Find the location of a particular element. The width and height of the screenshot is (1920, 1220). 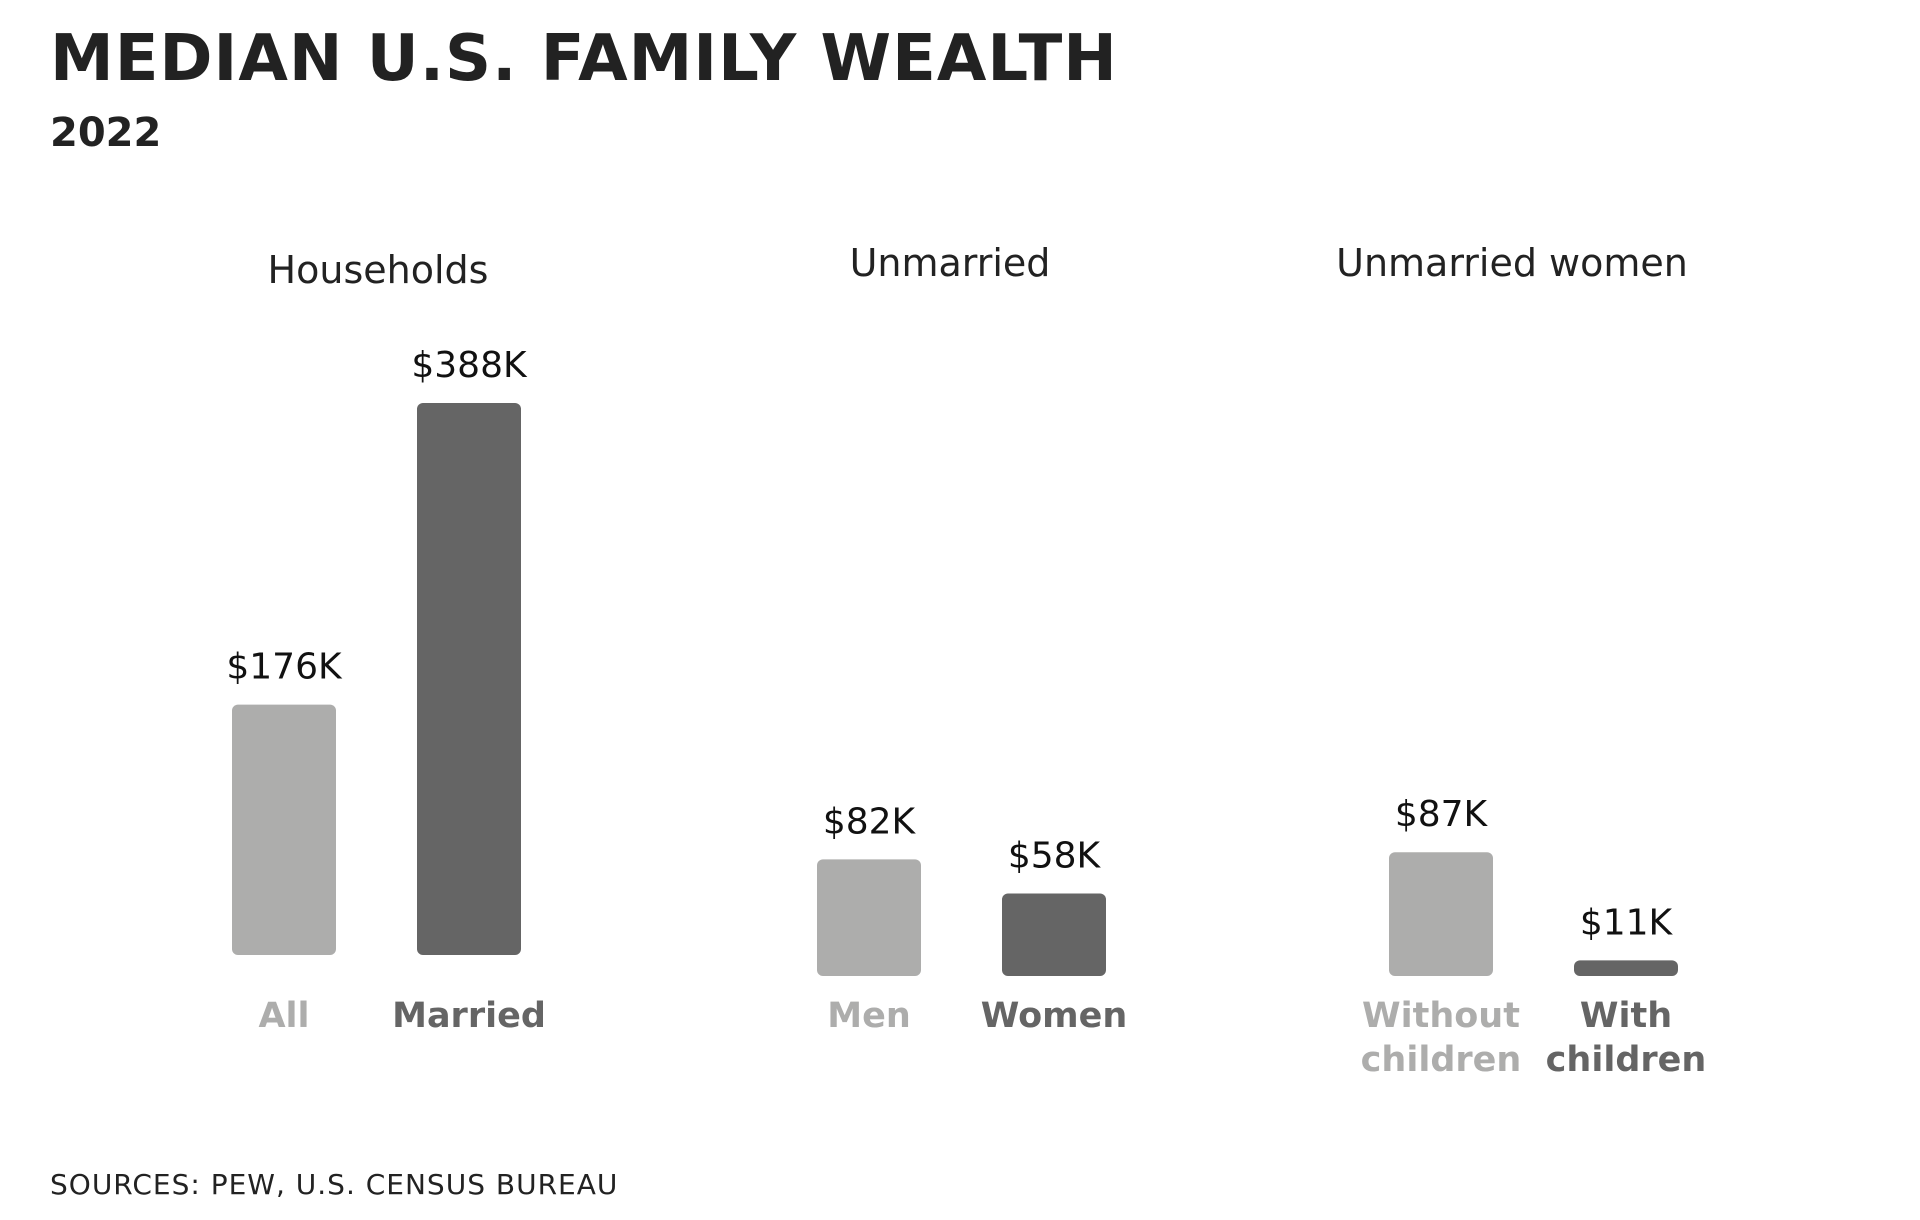

panel-1-title: Households is located at coordinates (378, 270).